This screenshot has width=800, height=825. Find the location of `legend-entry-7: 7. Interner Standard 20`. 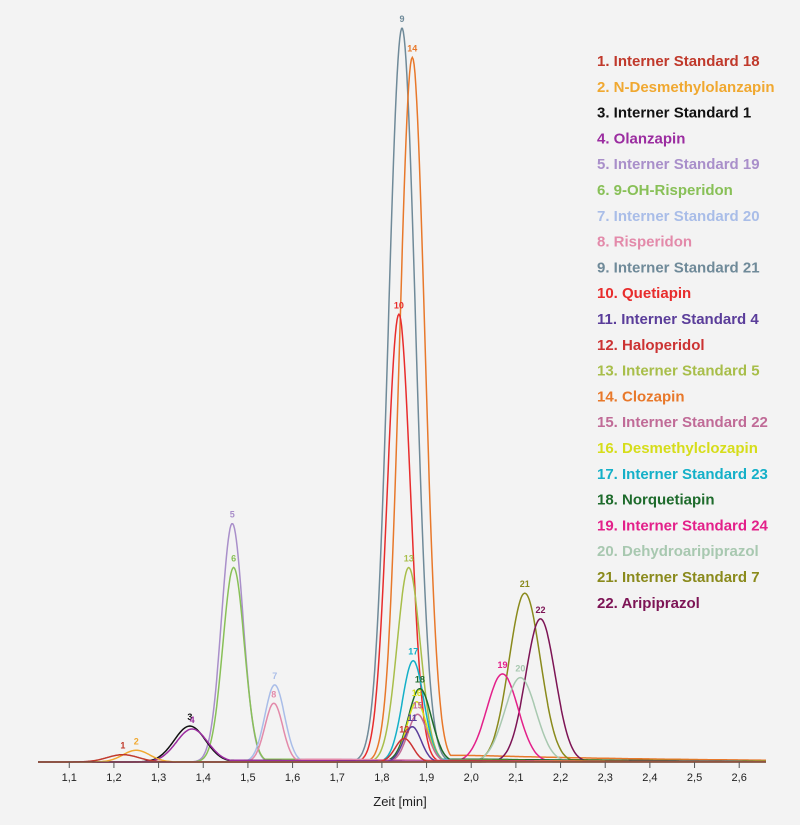

legend-entry-7: 7. Interner Standard 20 is located at coordinates (678, 216).